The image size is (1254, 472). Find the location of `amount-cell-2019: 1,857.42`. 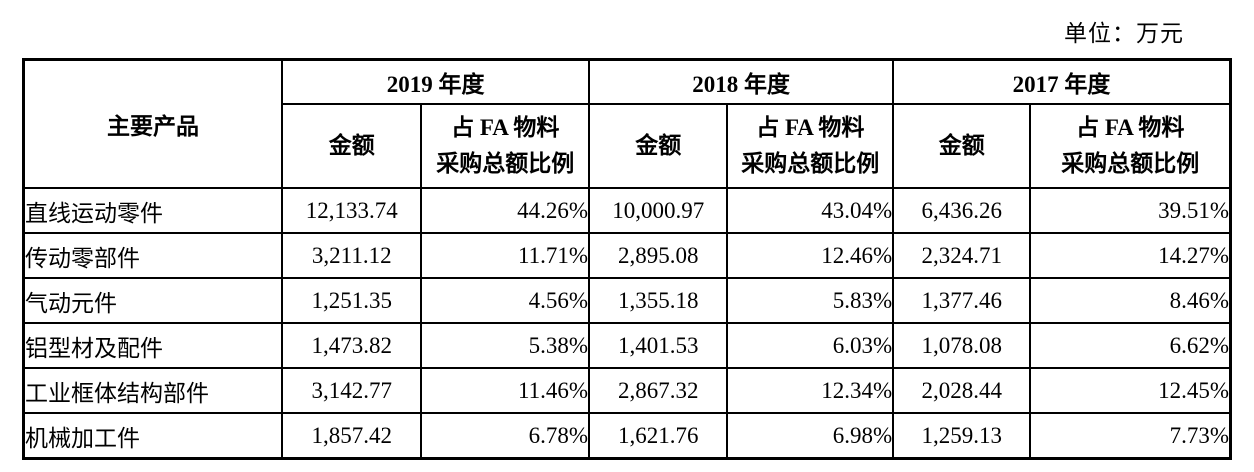

amount-cell-2019: 1,857.42 is located at coordinates (352, 436).